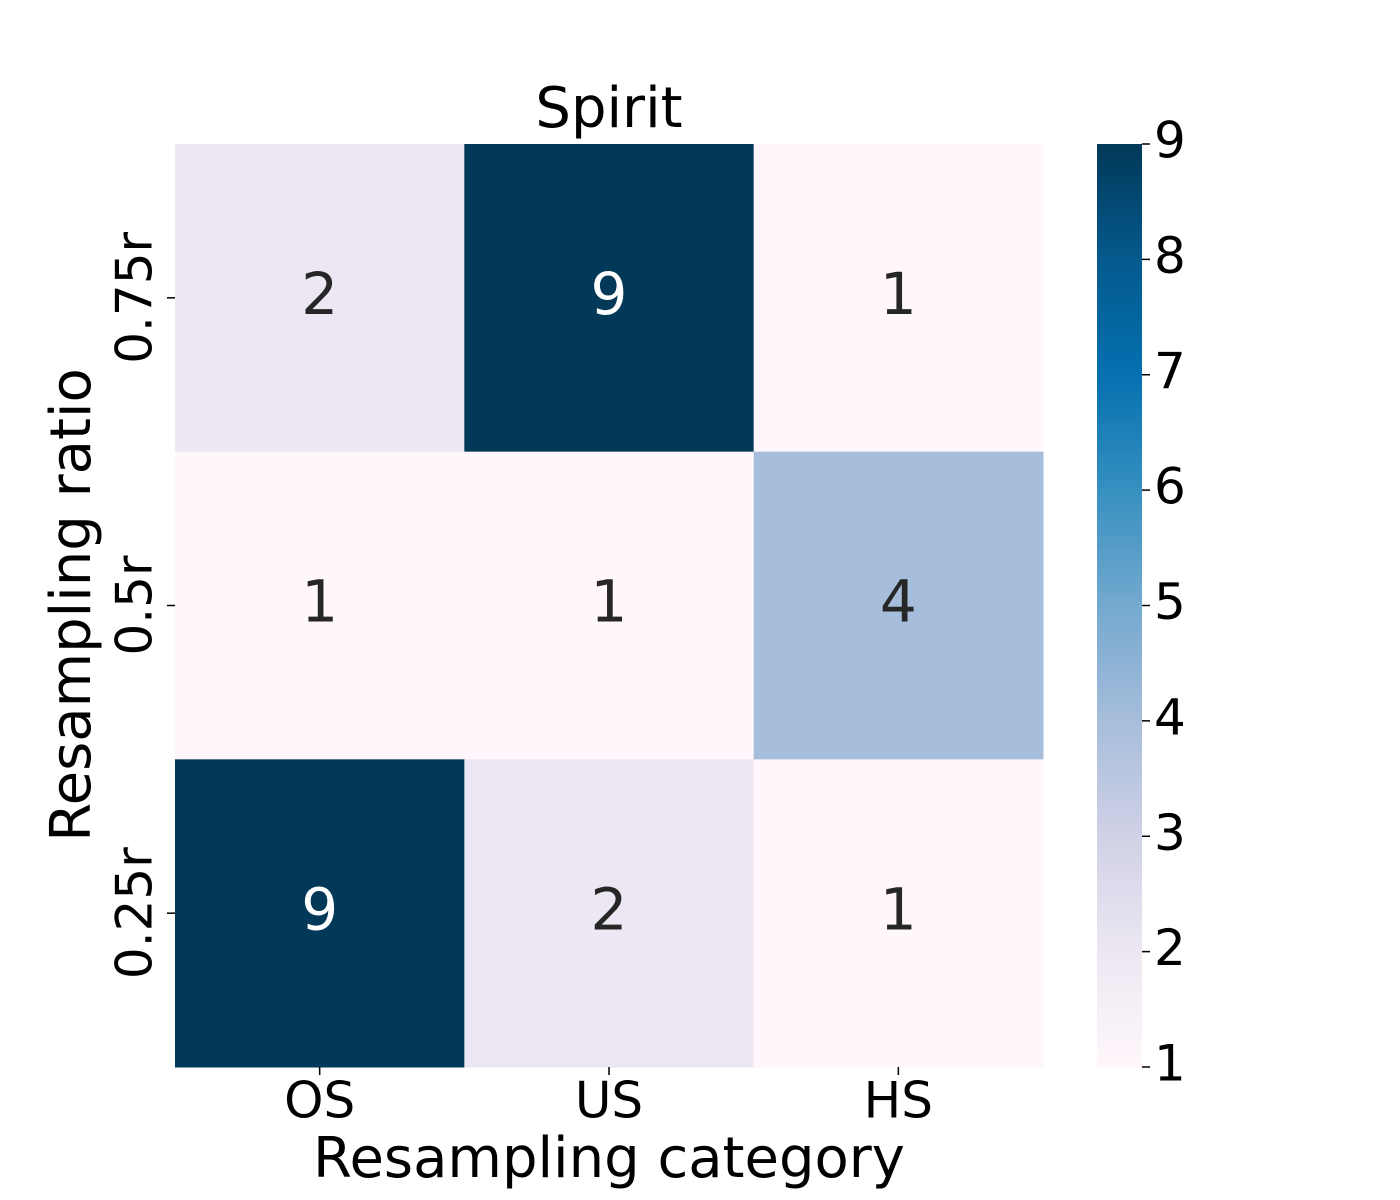 This screenshot has width=1400, height=1200. Describe the element at coordinates (1170, 141) in the screenshot. I see `colorbar-tick-label: 9` at that location.